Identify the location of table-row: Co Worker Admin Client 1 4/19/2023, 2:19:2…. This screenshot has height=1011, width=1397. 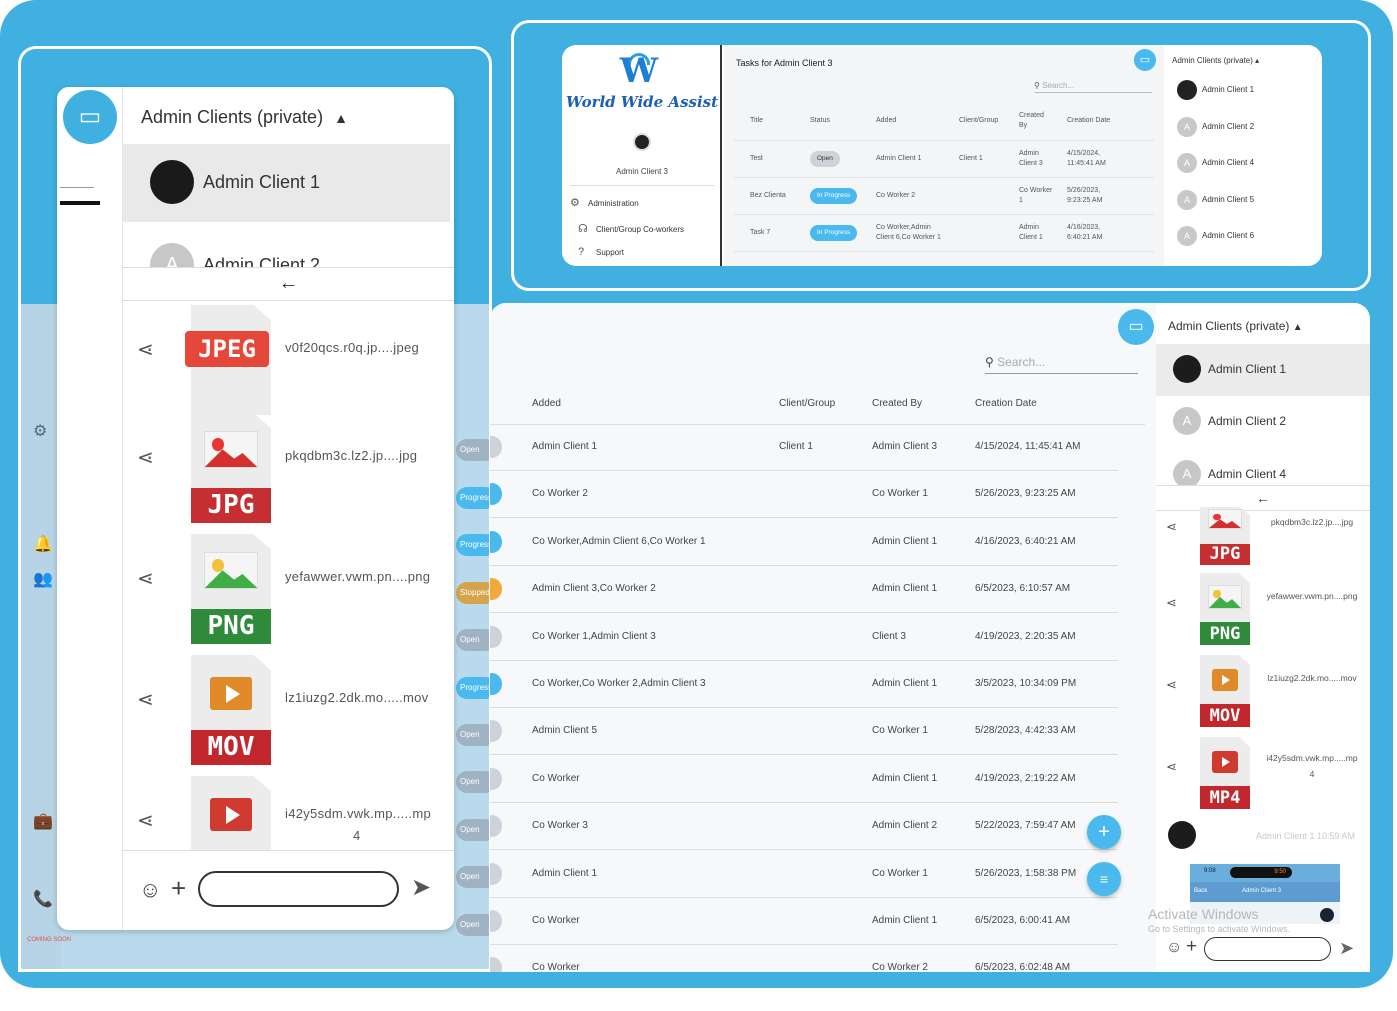
(804, 779).